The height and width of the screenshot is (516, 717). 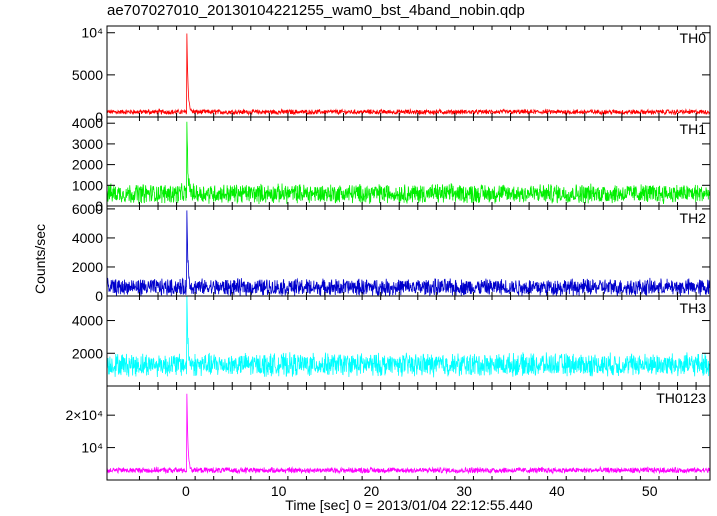 I want to click on series-label-th0123: TH0123, so click(x=681, y=398).